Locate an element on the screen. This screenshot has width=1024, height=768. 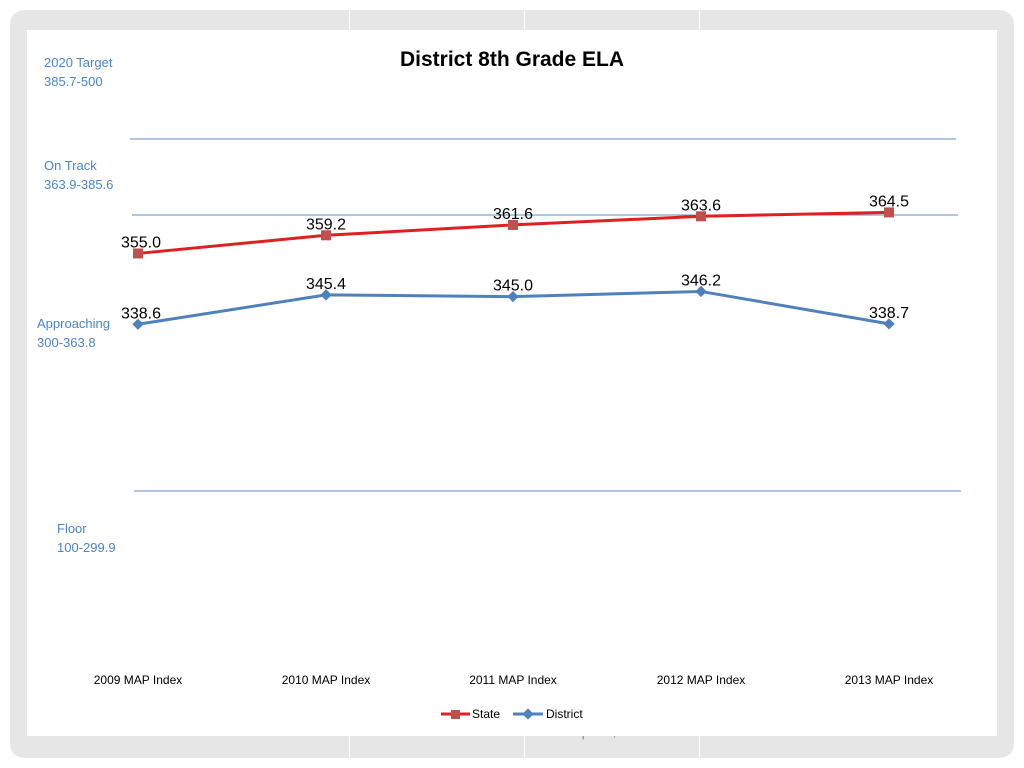
data-label-district: 345.4 is located at coordinates (326, 284).